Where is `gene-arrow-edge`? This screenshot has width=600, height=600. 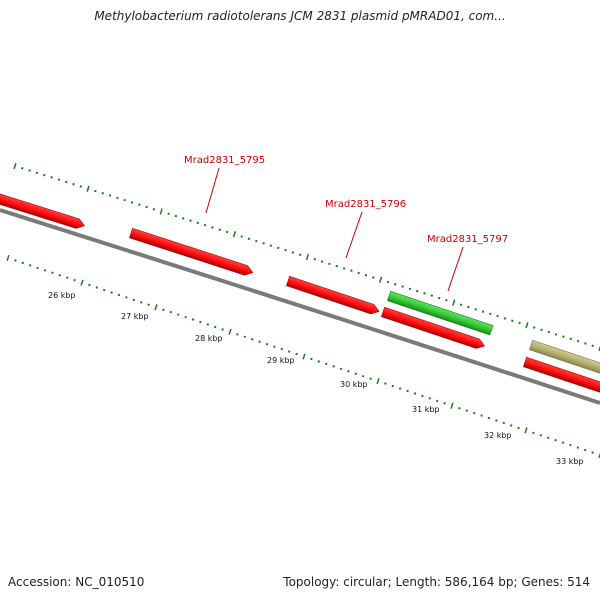
gene-arrow-edge is located at coordinates (561, 376).